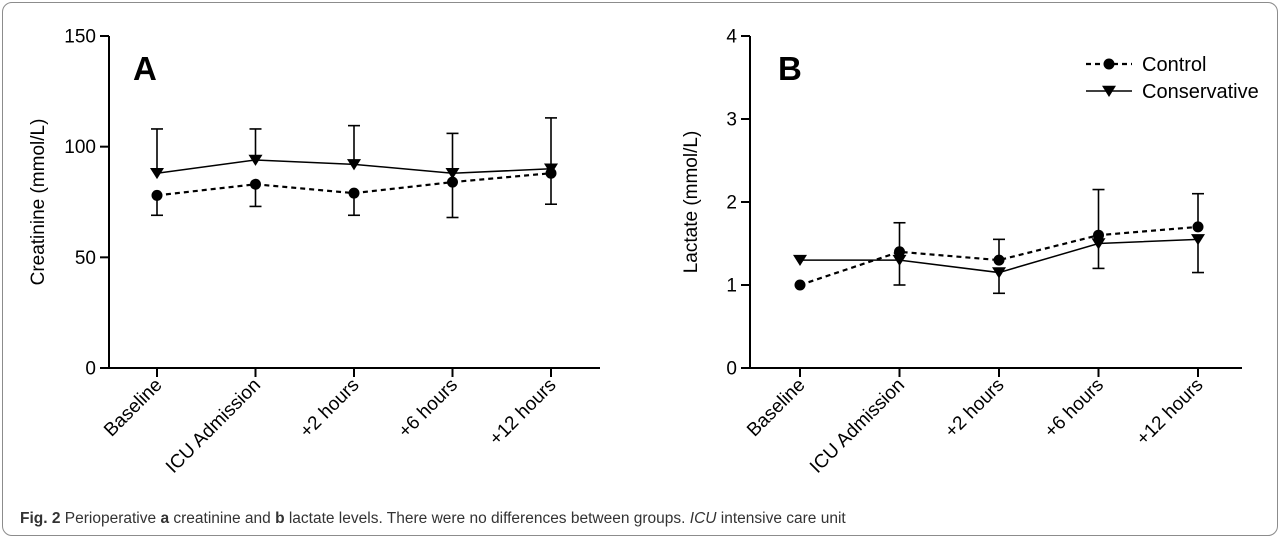  I want to click on caption-panel-a: a, so click(165, 518).